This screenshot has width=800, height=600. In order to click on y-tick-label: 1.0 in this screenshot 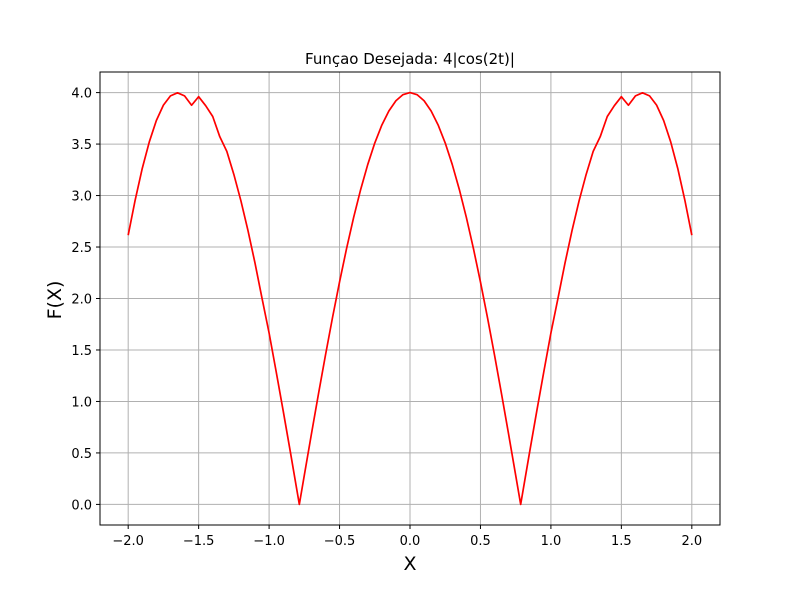, I will do `click(81, 402)`.